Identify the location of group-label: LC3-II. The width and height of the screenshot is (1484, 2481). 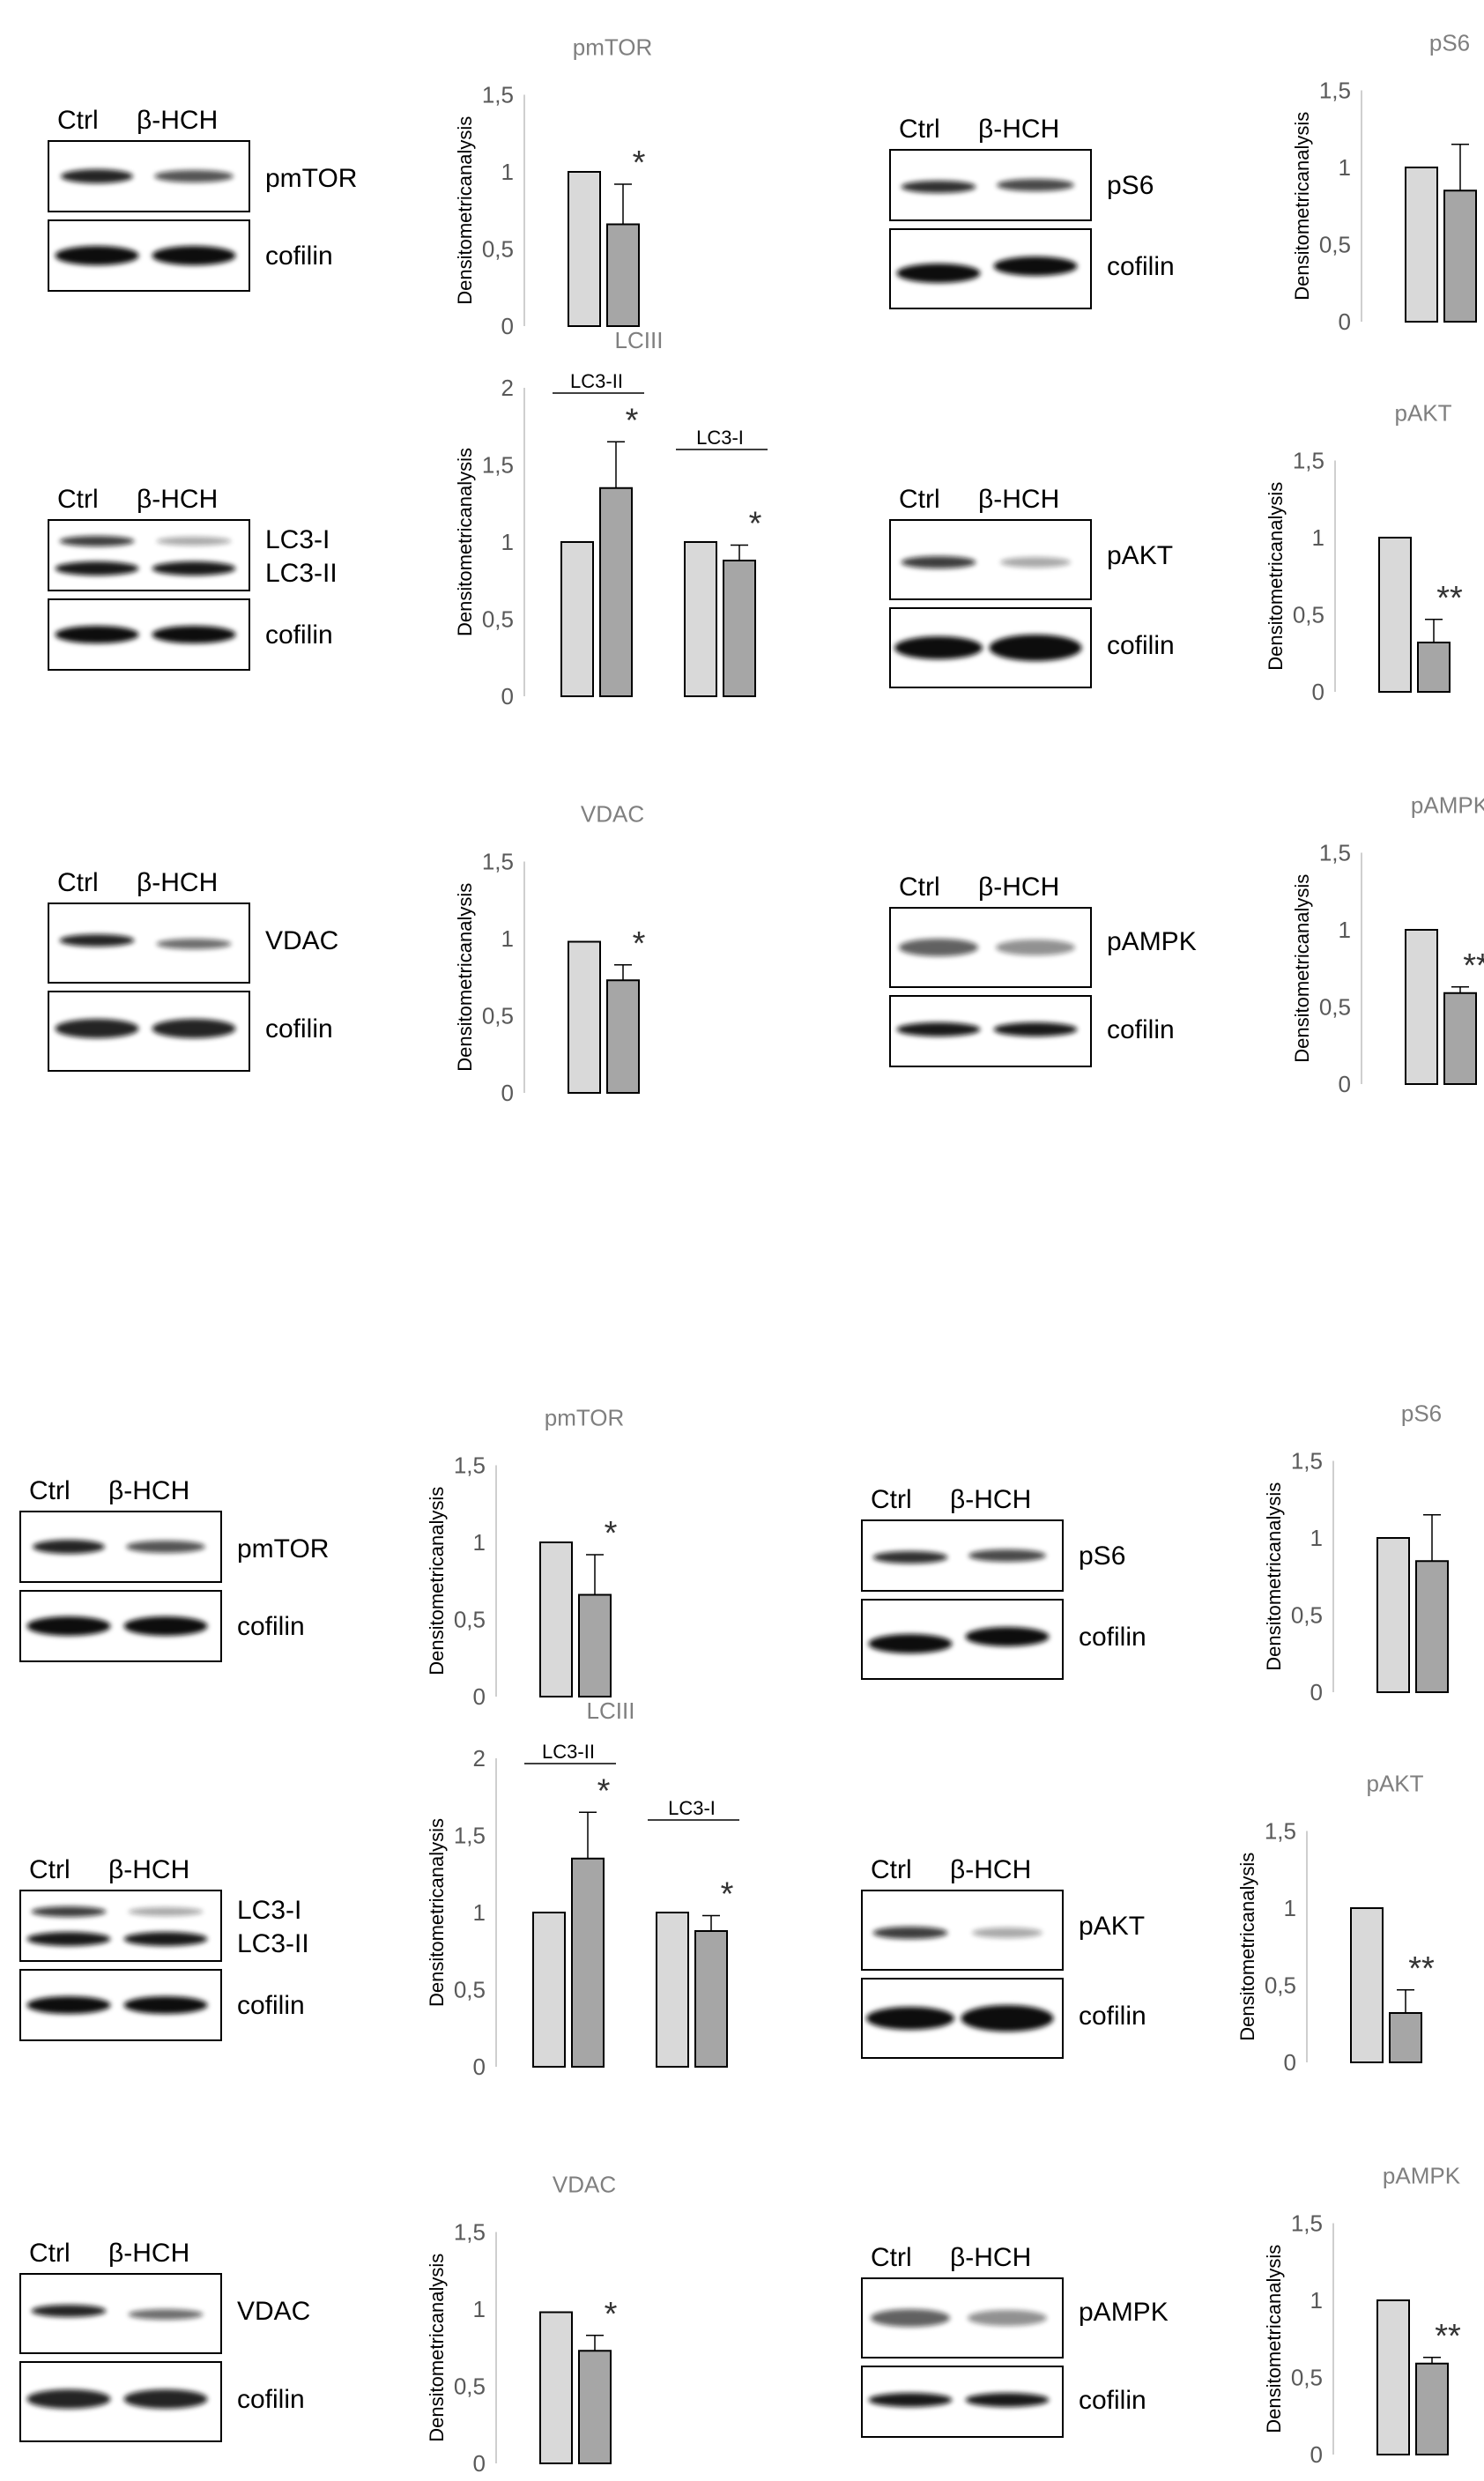
(596, 381).